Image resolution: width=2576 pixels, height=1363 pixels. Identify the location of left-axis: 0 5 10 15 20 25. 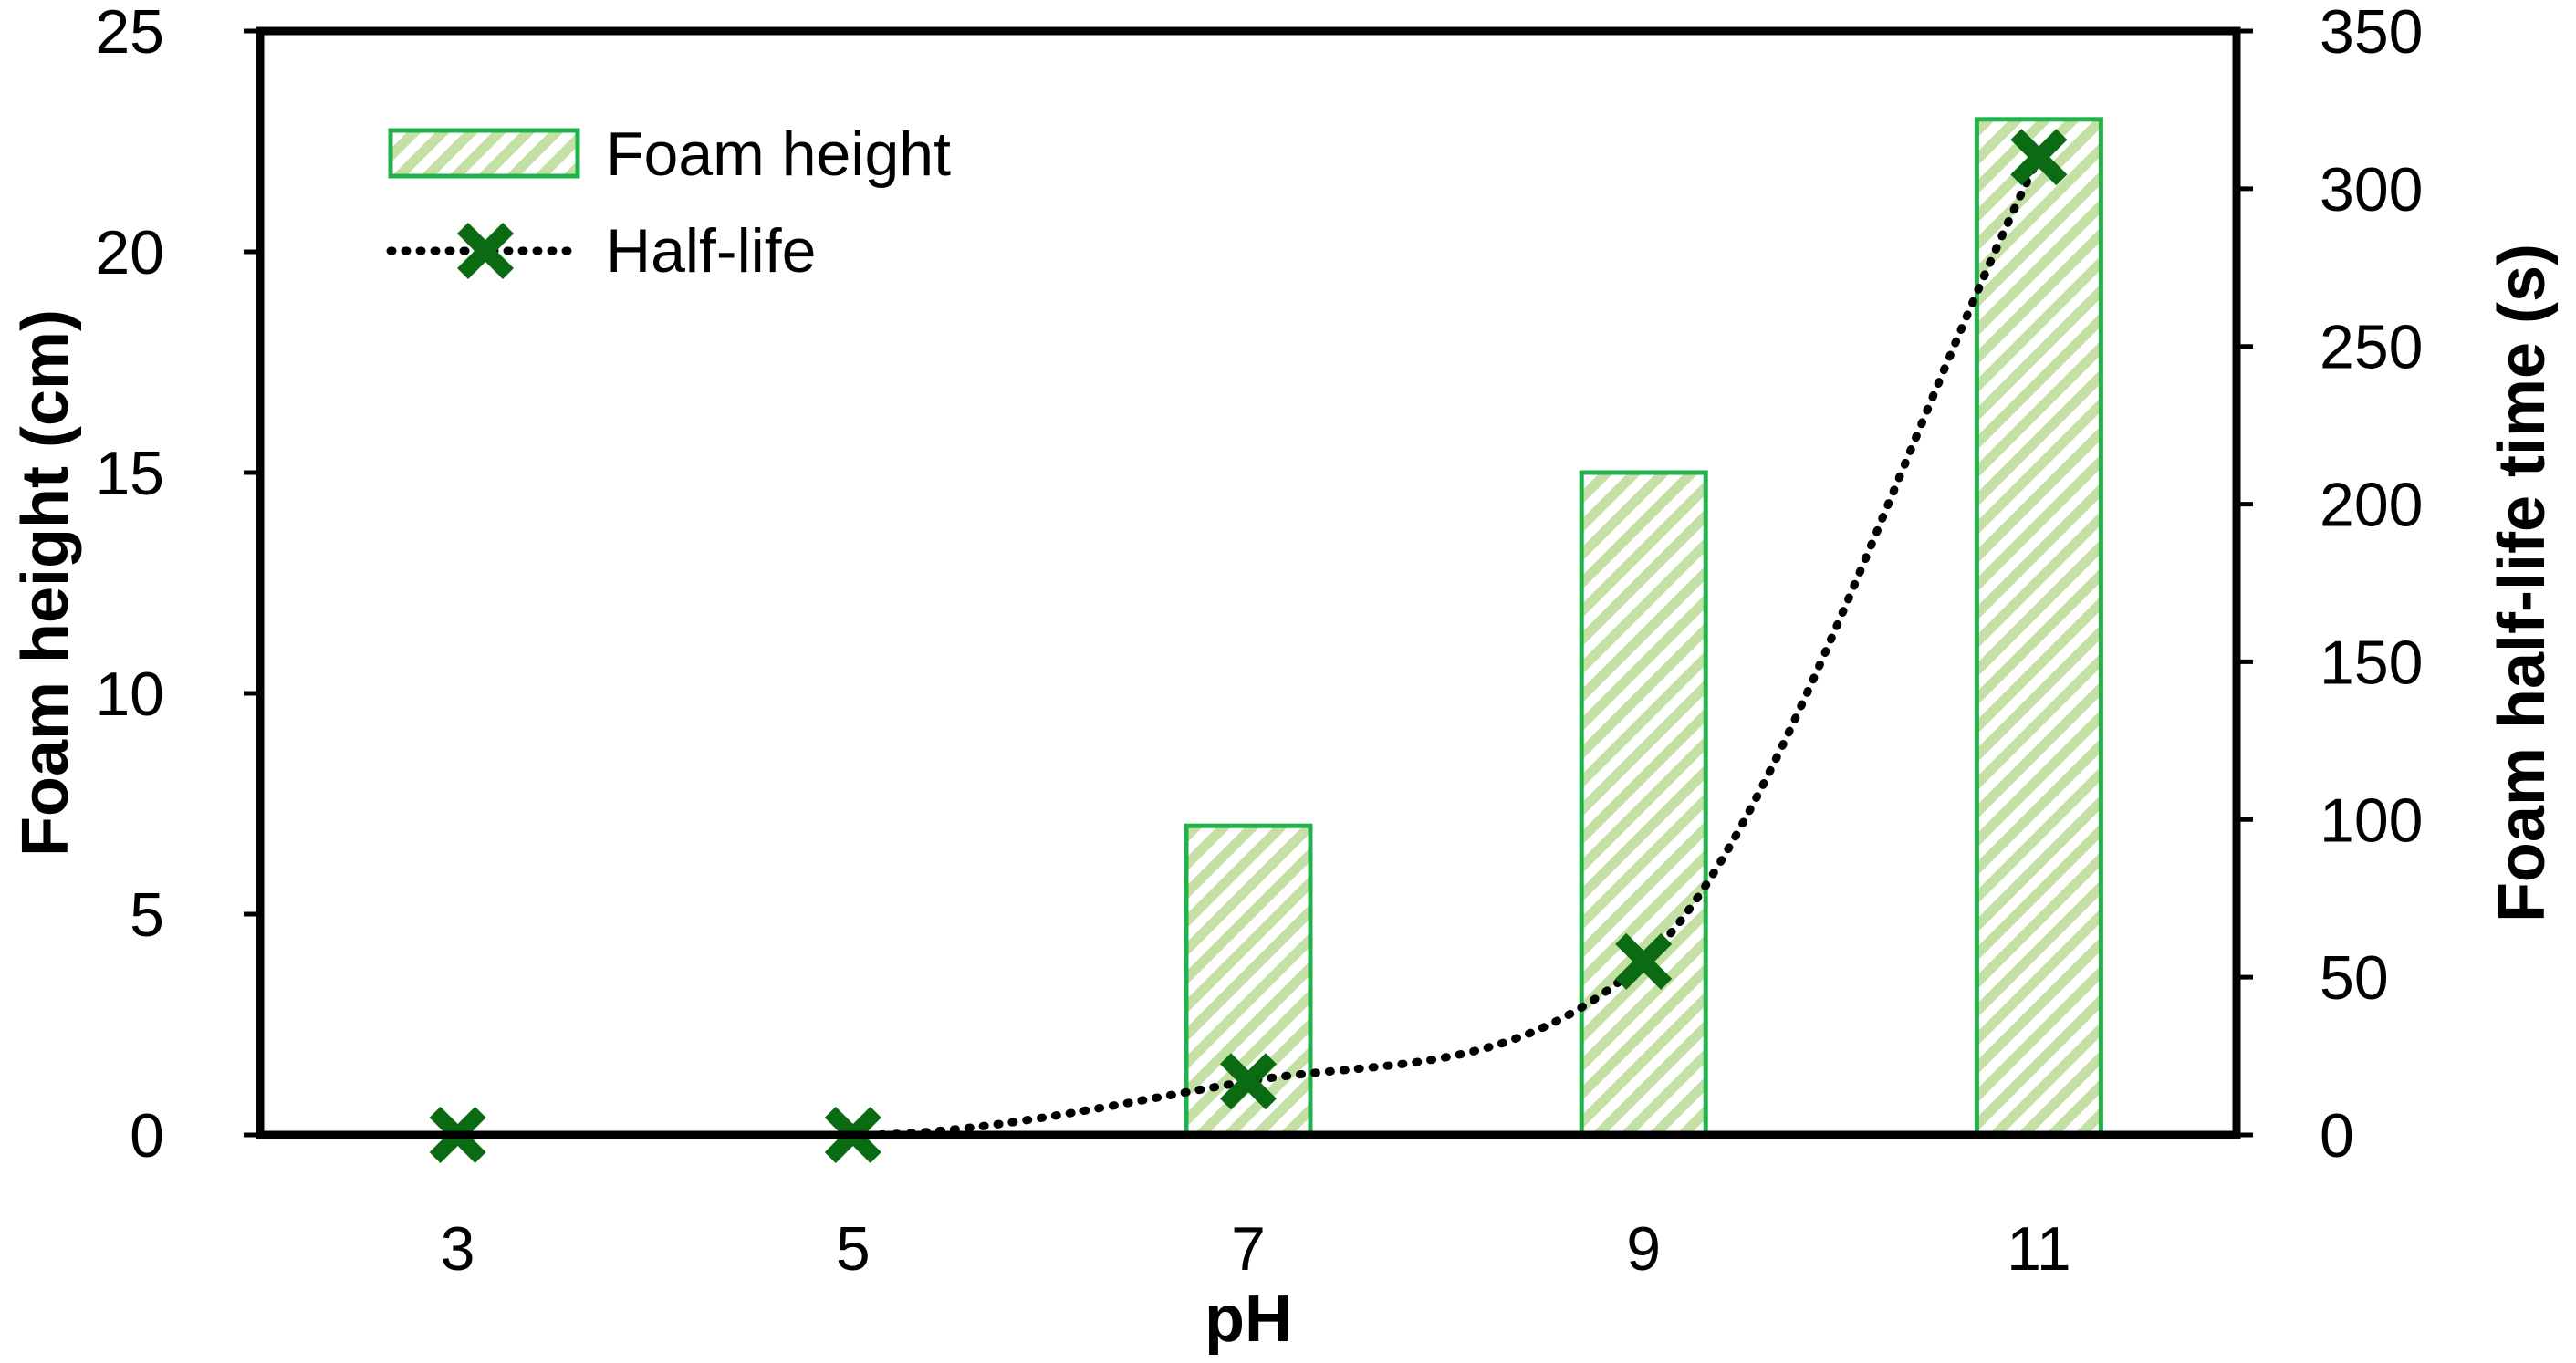
(177, 585).